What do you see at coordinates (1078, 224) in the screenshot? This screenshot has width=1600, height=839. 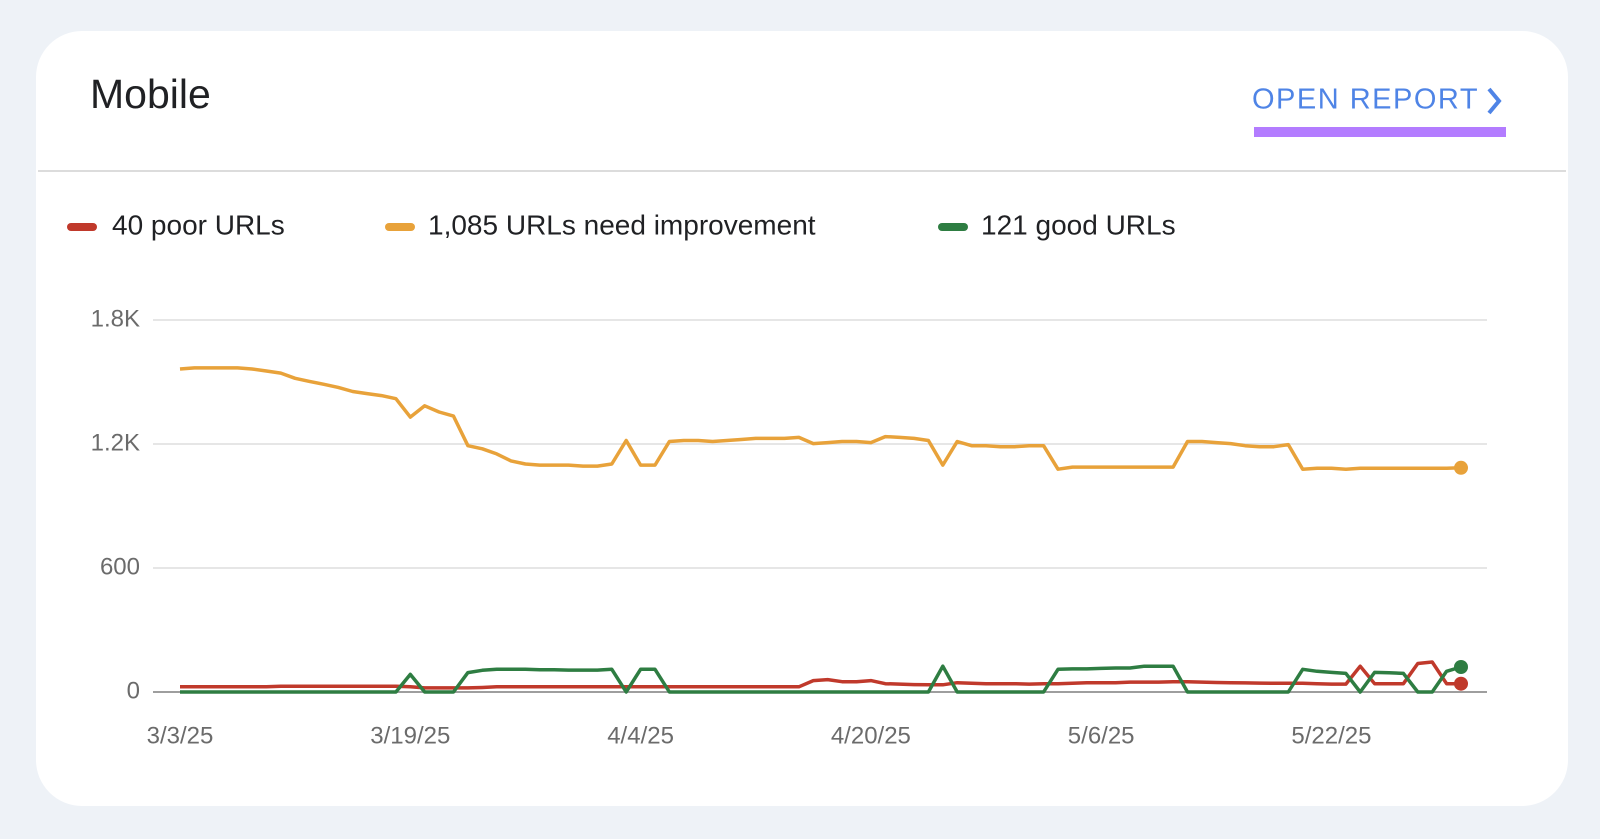 I see `legend-label: 121 good URLs` at bounding box center [1078, 224].